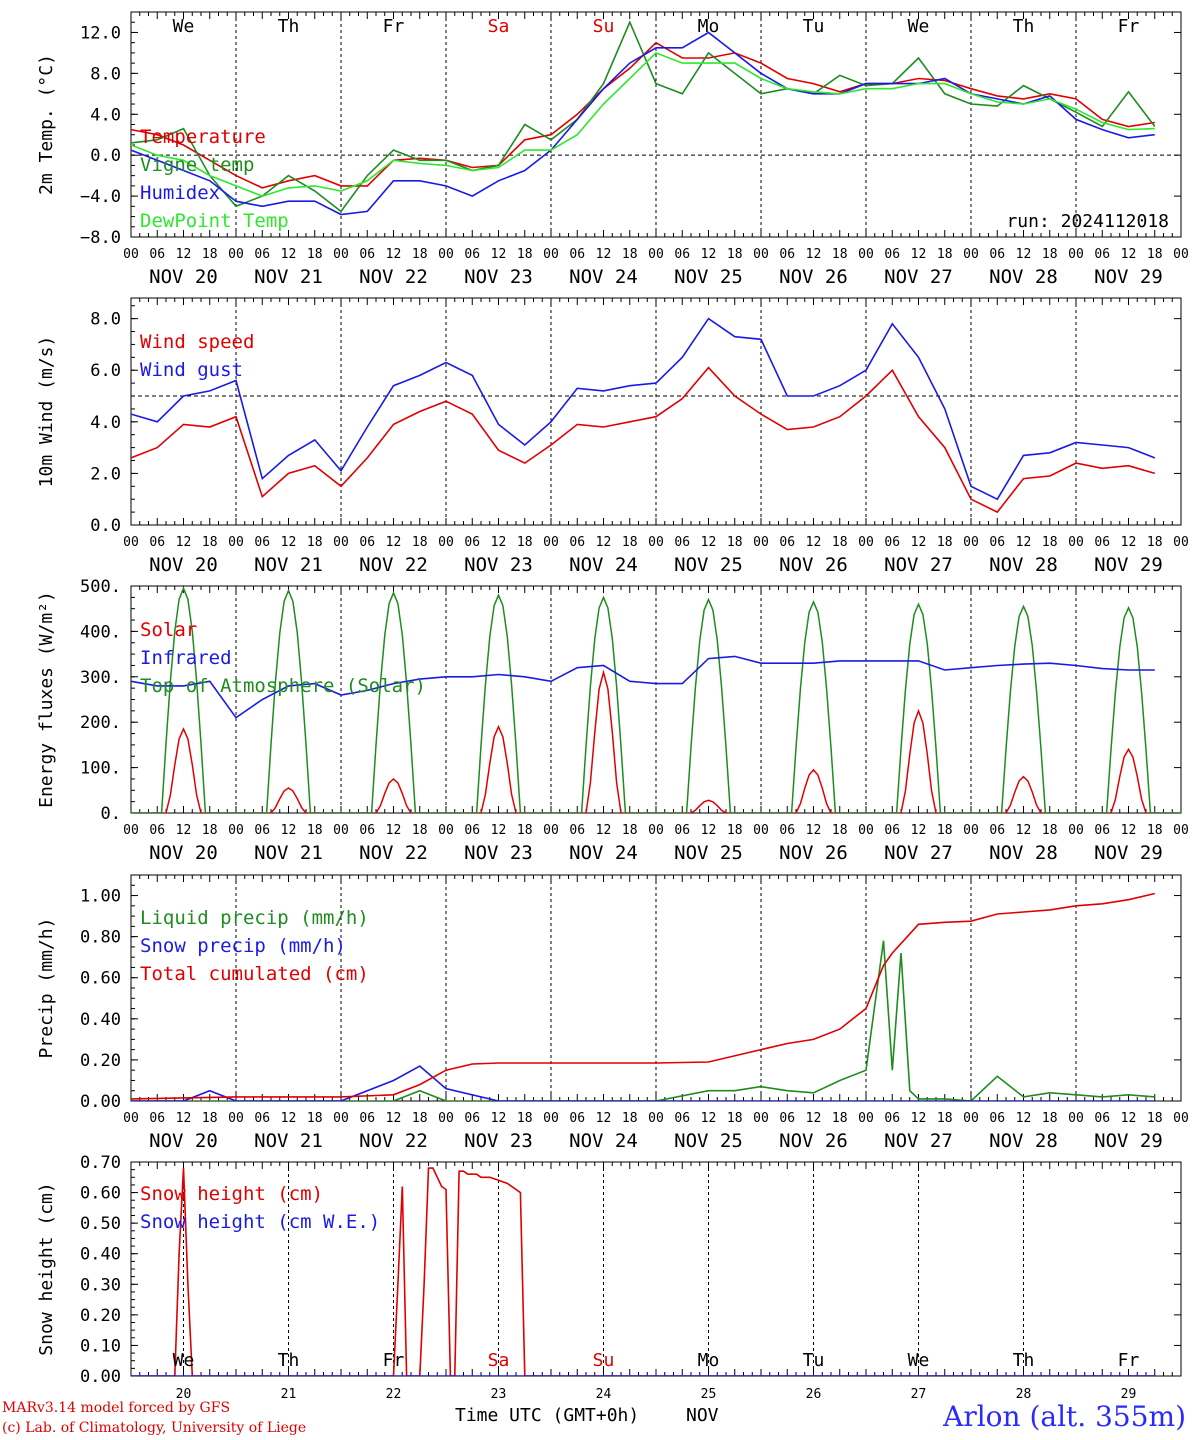  What do you see at coordinates (289, 1360) in the screenshot?
I see `day-label: Th` at bounding box center [289, 1360].